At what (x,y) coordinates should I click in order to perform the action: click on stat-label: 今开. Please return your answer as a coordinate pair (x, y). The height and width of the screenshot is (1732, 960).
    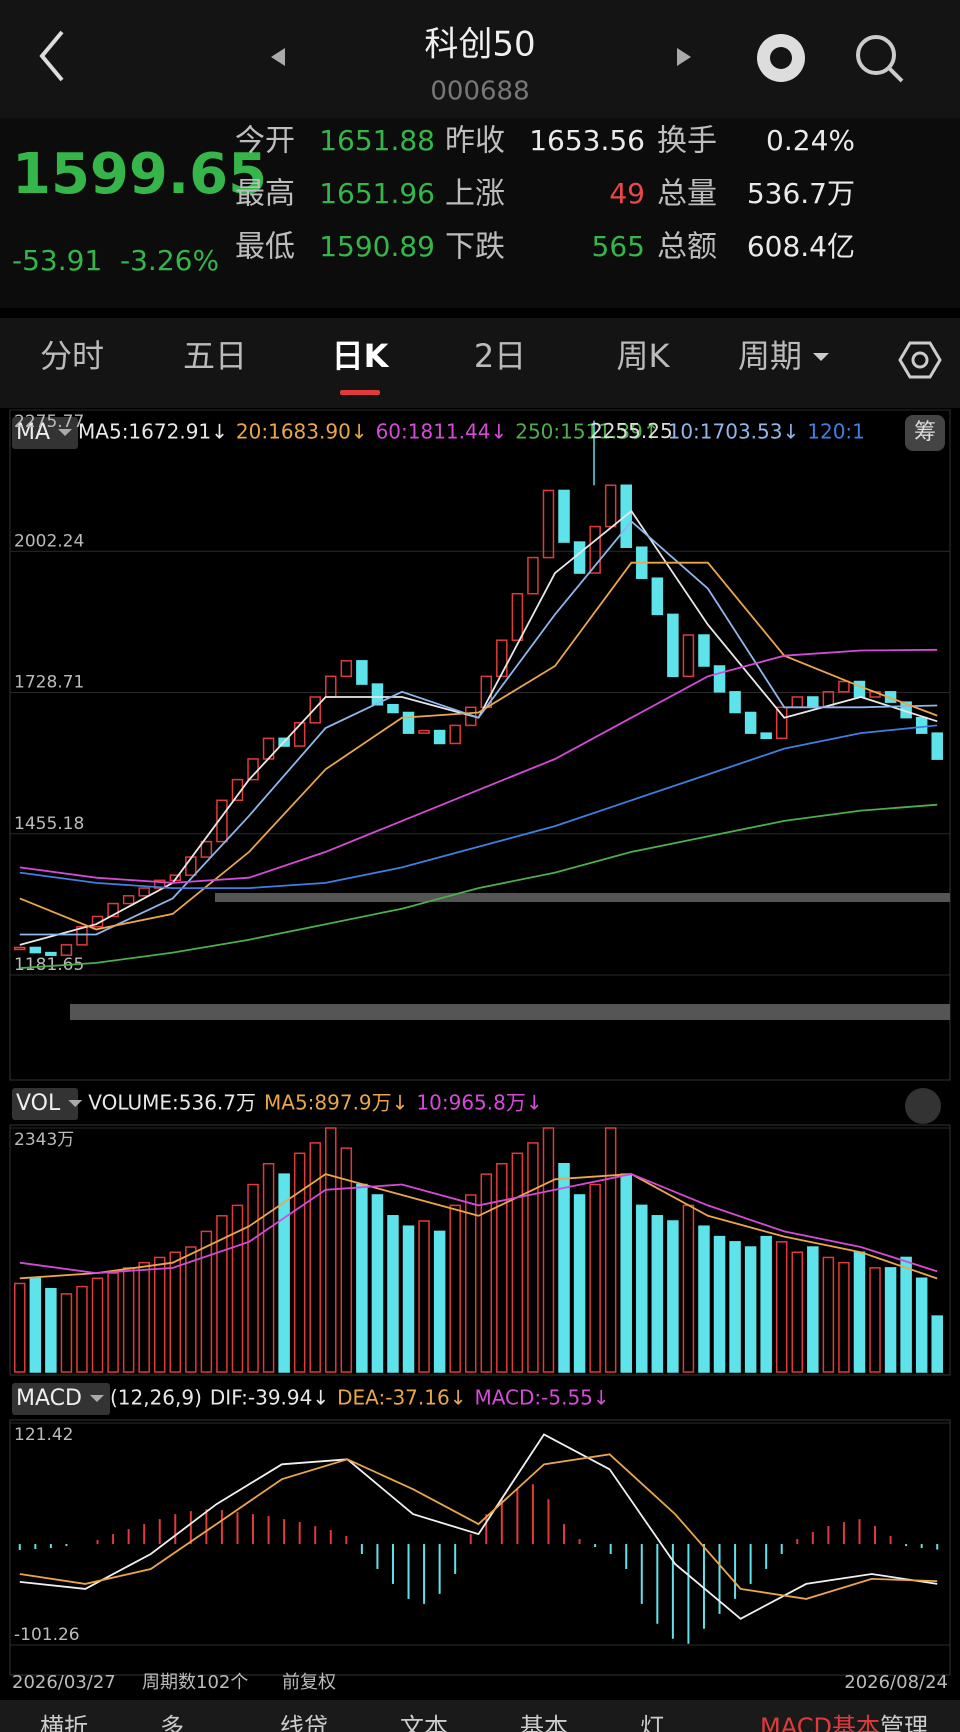
    Looking at the image, I should click on (265, 141).